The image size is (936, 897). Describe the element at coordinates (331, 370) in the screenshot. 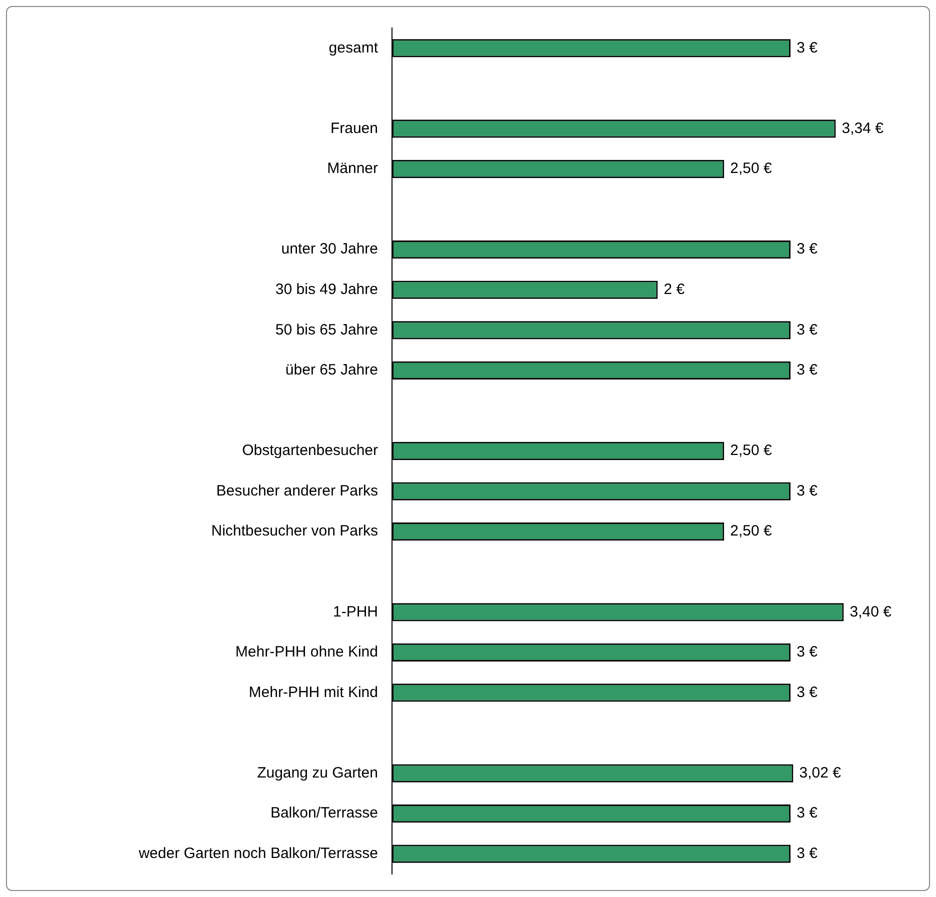

I see `y-tick-label: über 65 Jahre` at that location.